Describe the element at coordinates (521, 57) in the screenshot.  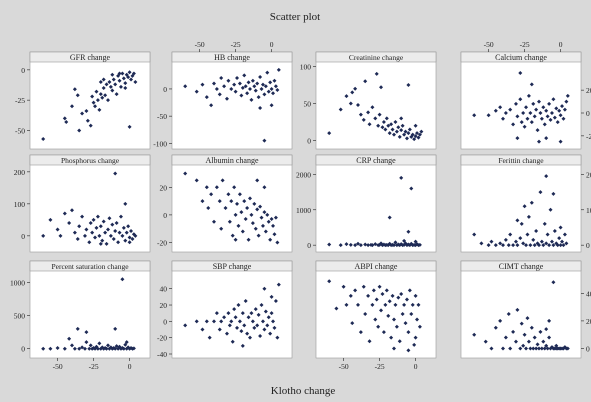
I see `panel-title: Calcium change` at that location.